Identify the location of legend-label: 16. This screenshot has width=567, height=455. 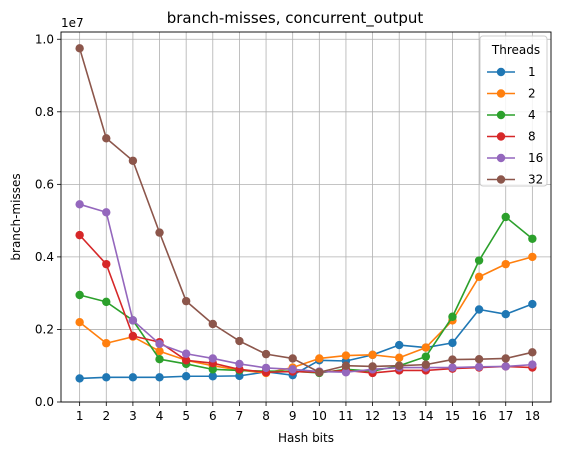
(535, 158).